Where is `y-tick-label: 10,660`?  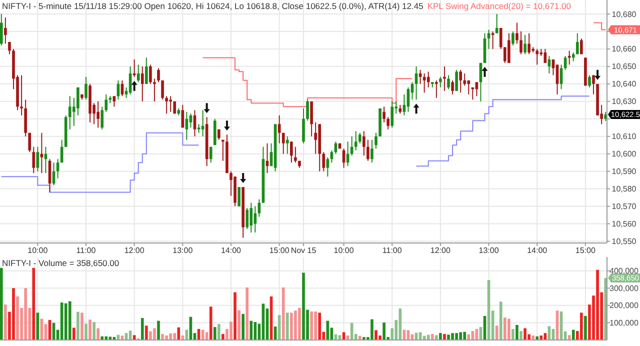 y-tick-label: 10,660 is located at coordinates (624, 49).